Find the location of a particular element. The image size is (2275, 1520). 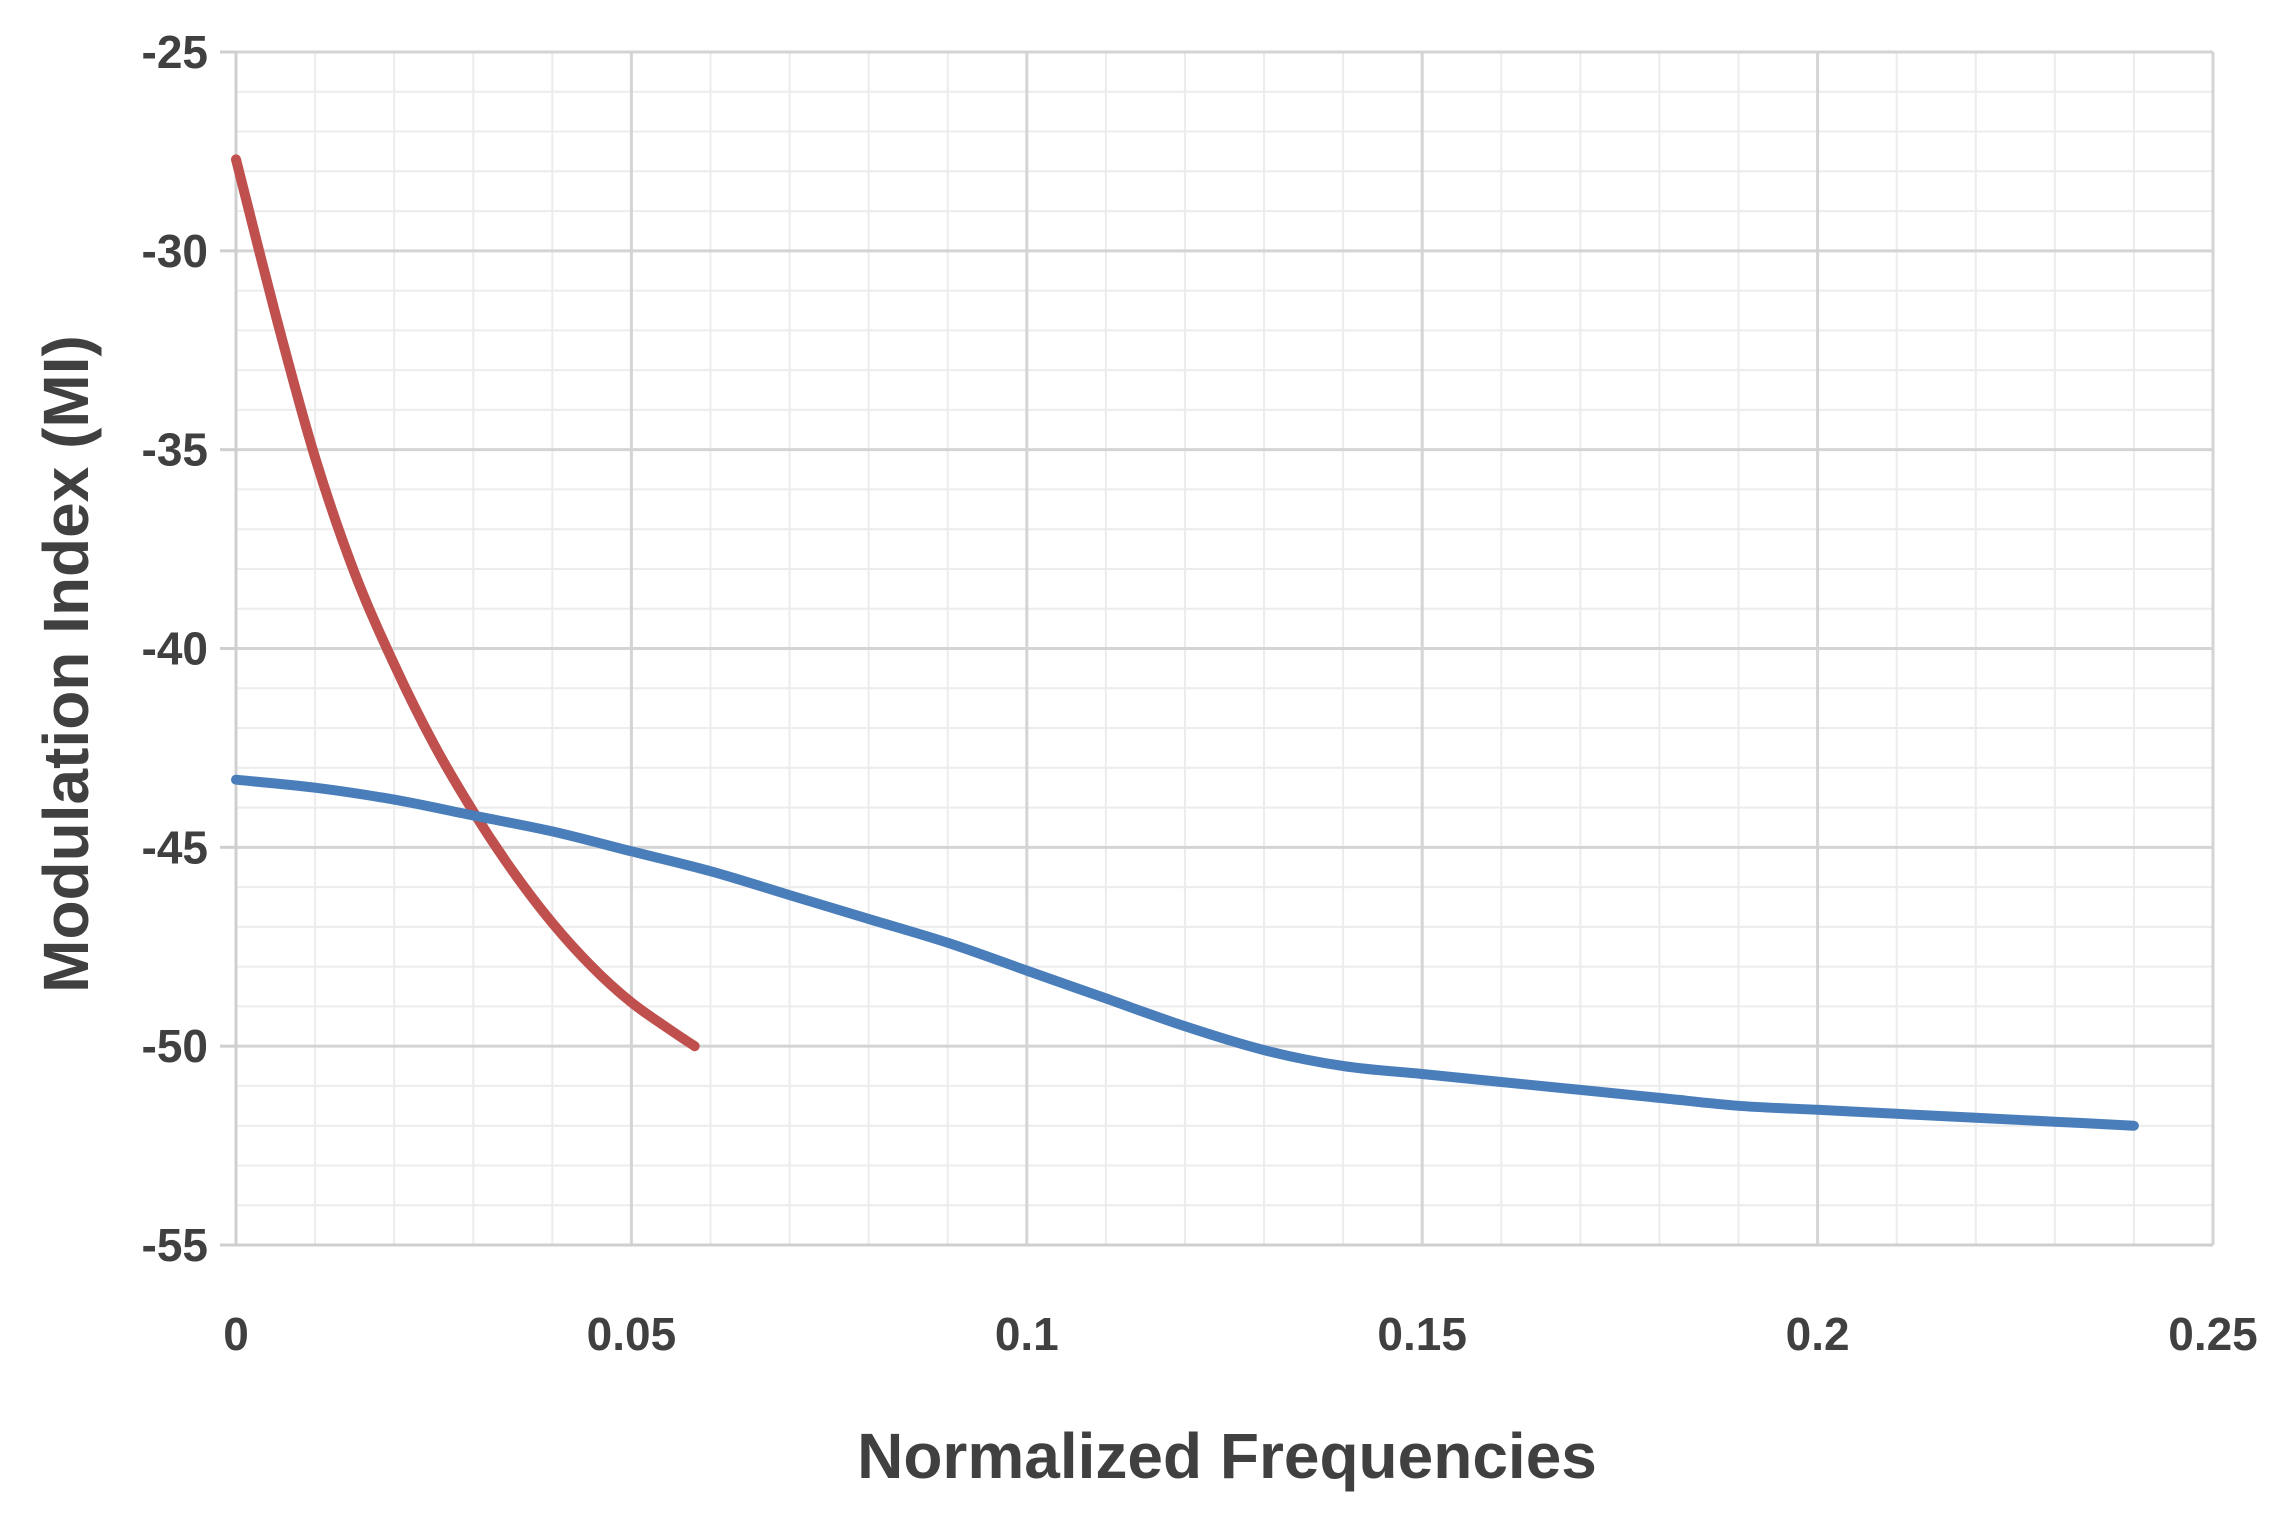

y-tick-label: -30 is located at coordinates (175, 251).